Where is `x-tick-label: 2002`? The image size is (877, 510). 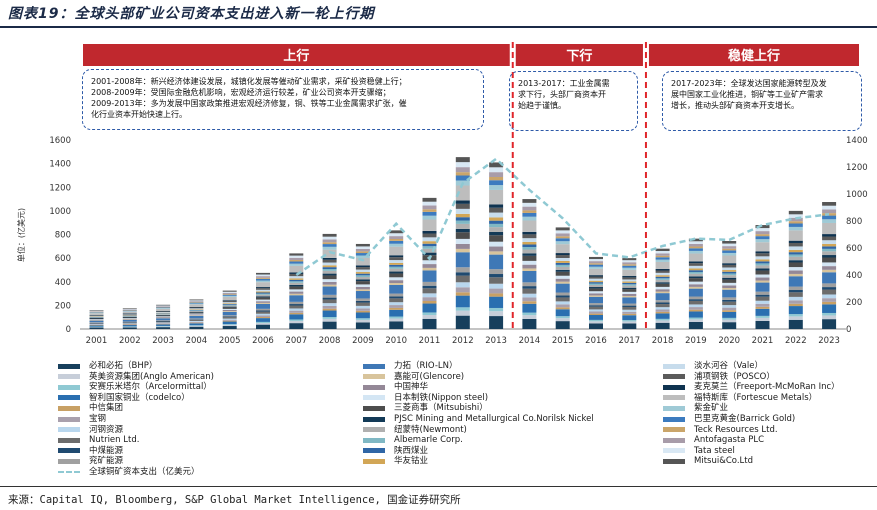
x-tick-label: 2002 is located at coordinates (130, 341).